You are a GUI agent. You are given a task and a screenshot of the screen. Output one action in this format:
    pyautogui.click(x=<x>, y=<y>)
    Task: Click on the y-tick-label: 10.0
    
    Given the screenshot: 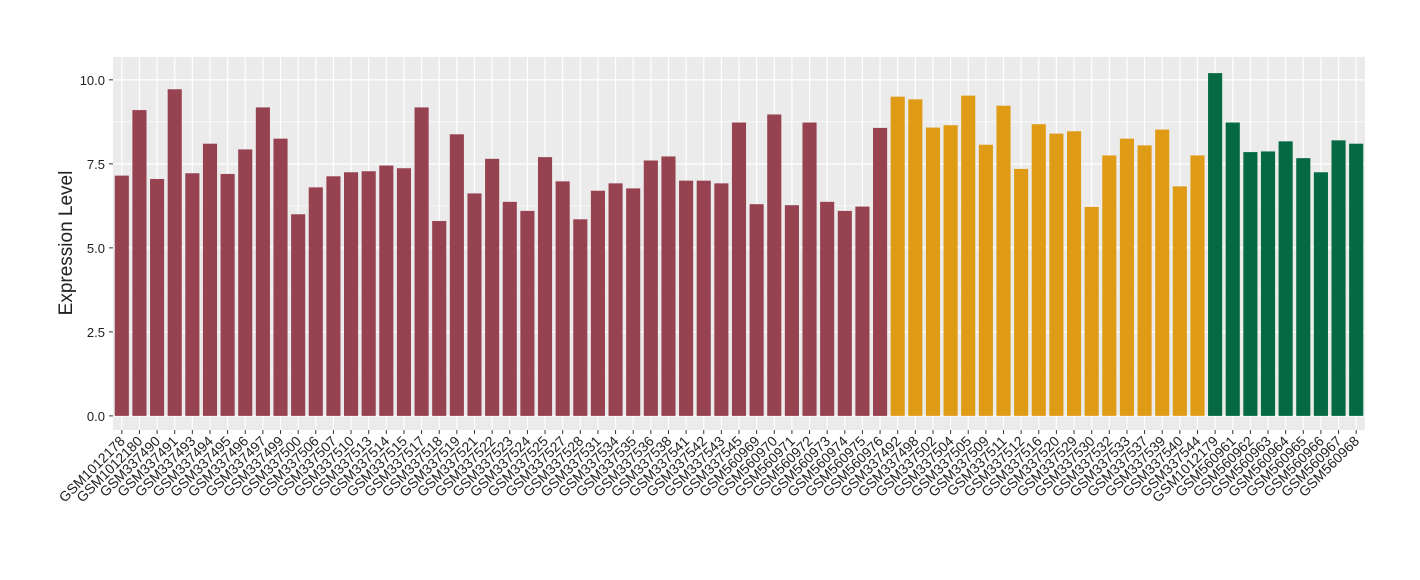 What is the action you would take?
    pyautogui.click(x=92, y=80)
    